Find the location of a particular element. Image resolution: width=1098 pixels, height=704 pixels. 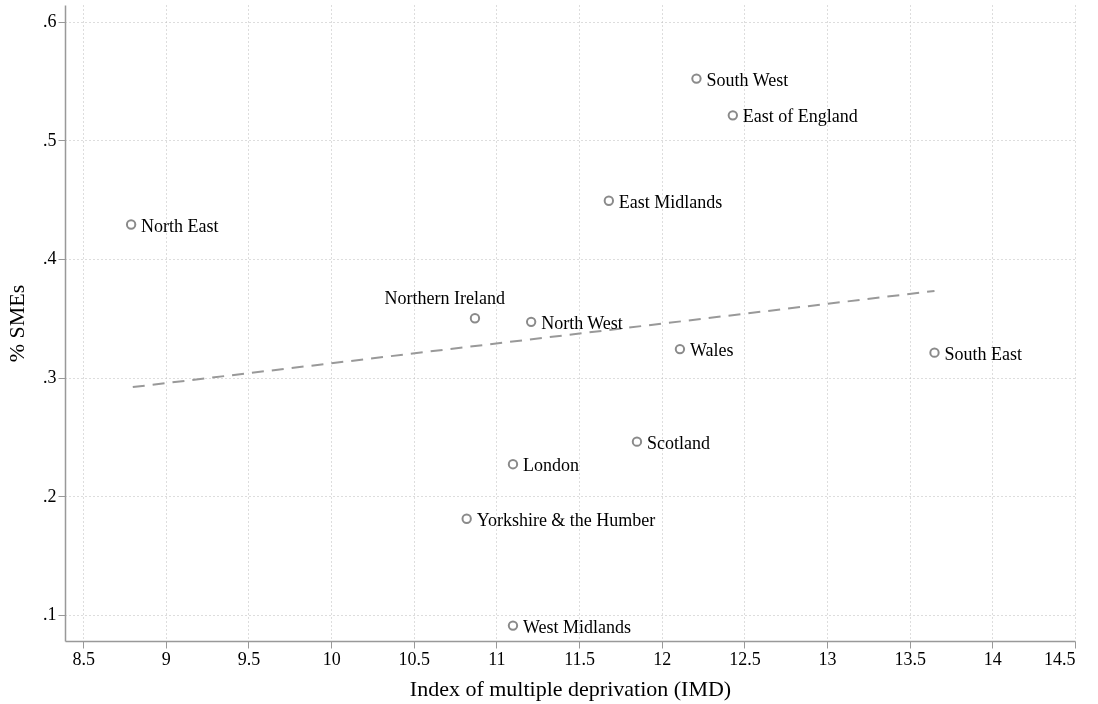

y-tick-label: .3 is located at coordinates (50, 377).